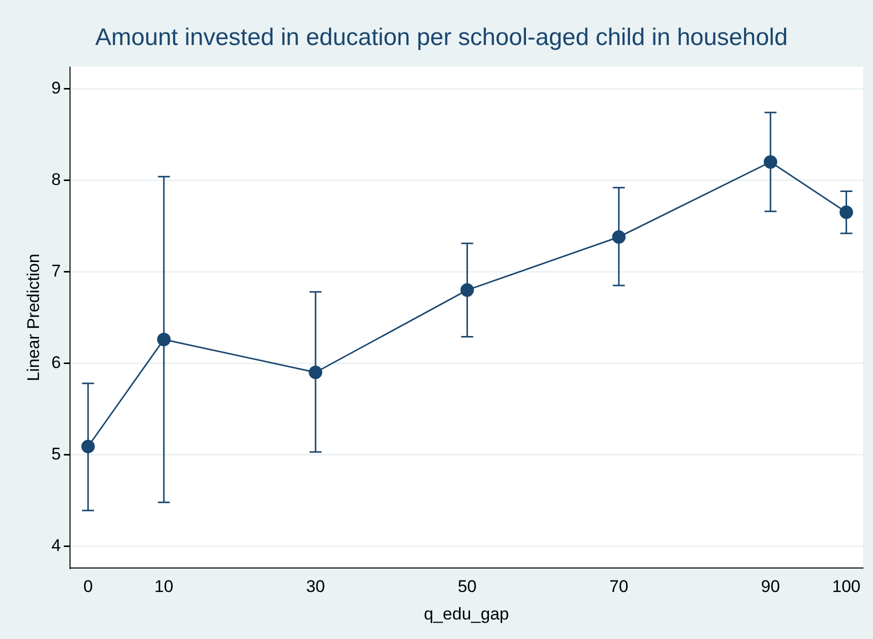 This screenshot has width=873, height=639. I want to click on x-tick-label: 10, so click(164, 586).